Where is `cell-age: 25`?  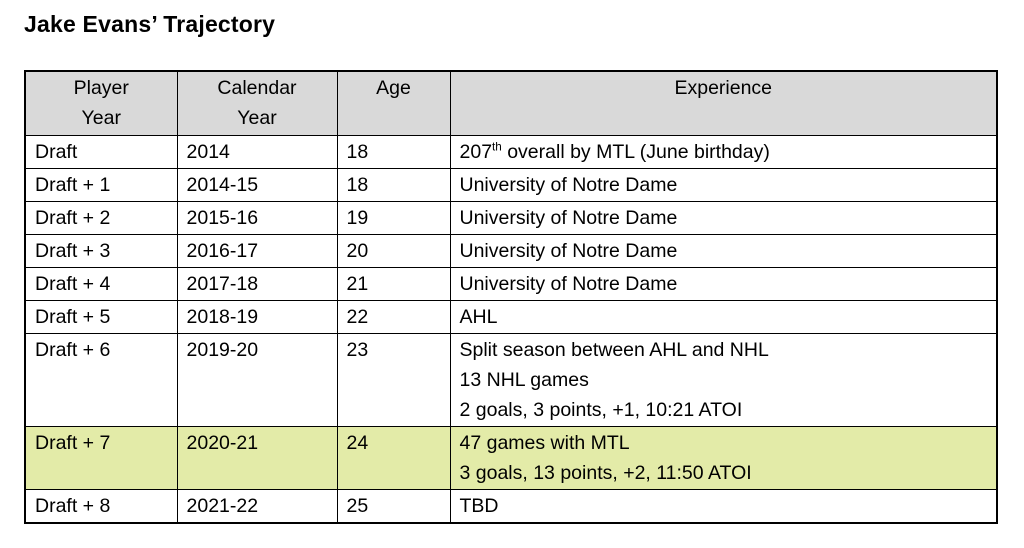 cell-age: 25 is located at coordinates (393, 506).